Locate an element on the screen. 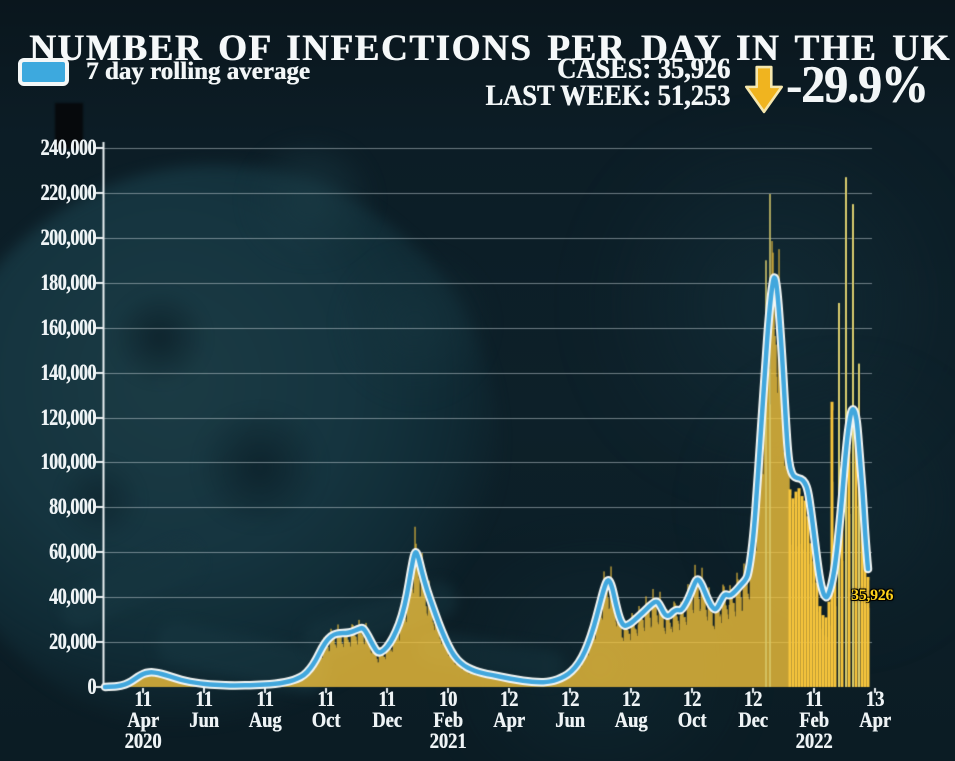 The height and width of the screenshot is (761, 955). cases-line: CASES: 35,926 is located at coordinates (643, 68).